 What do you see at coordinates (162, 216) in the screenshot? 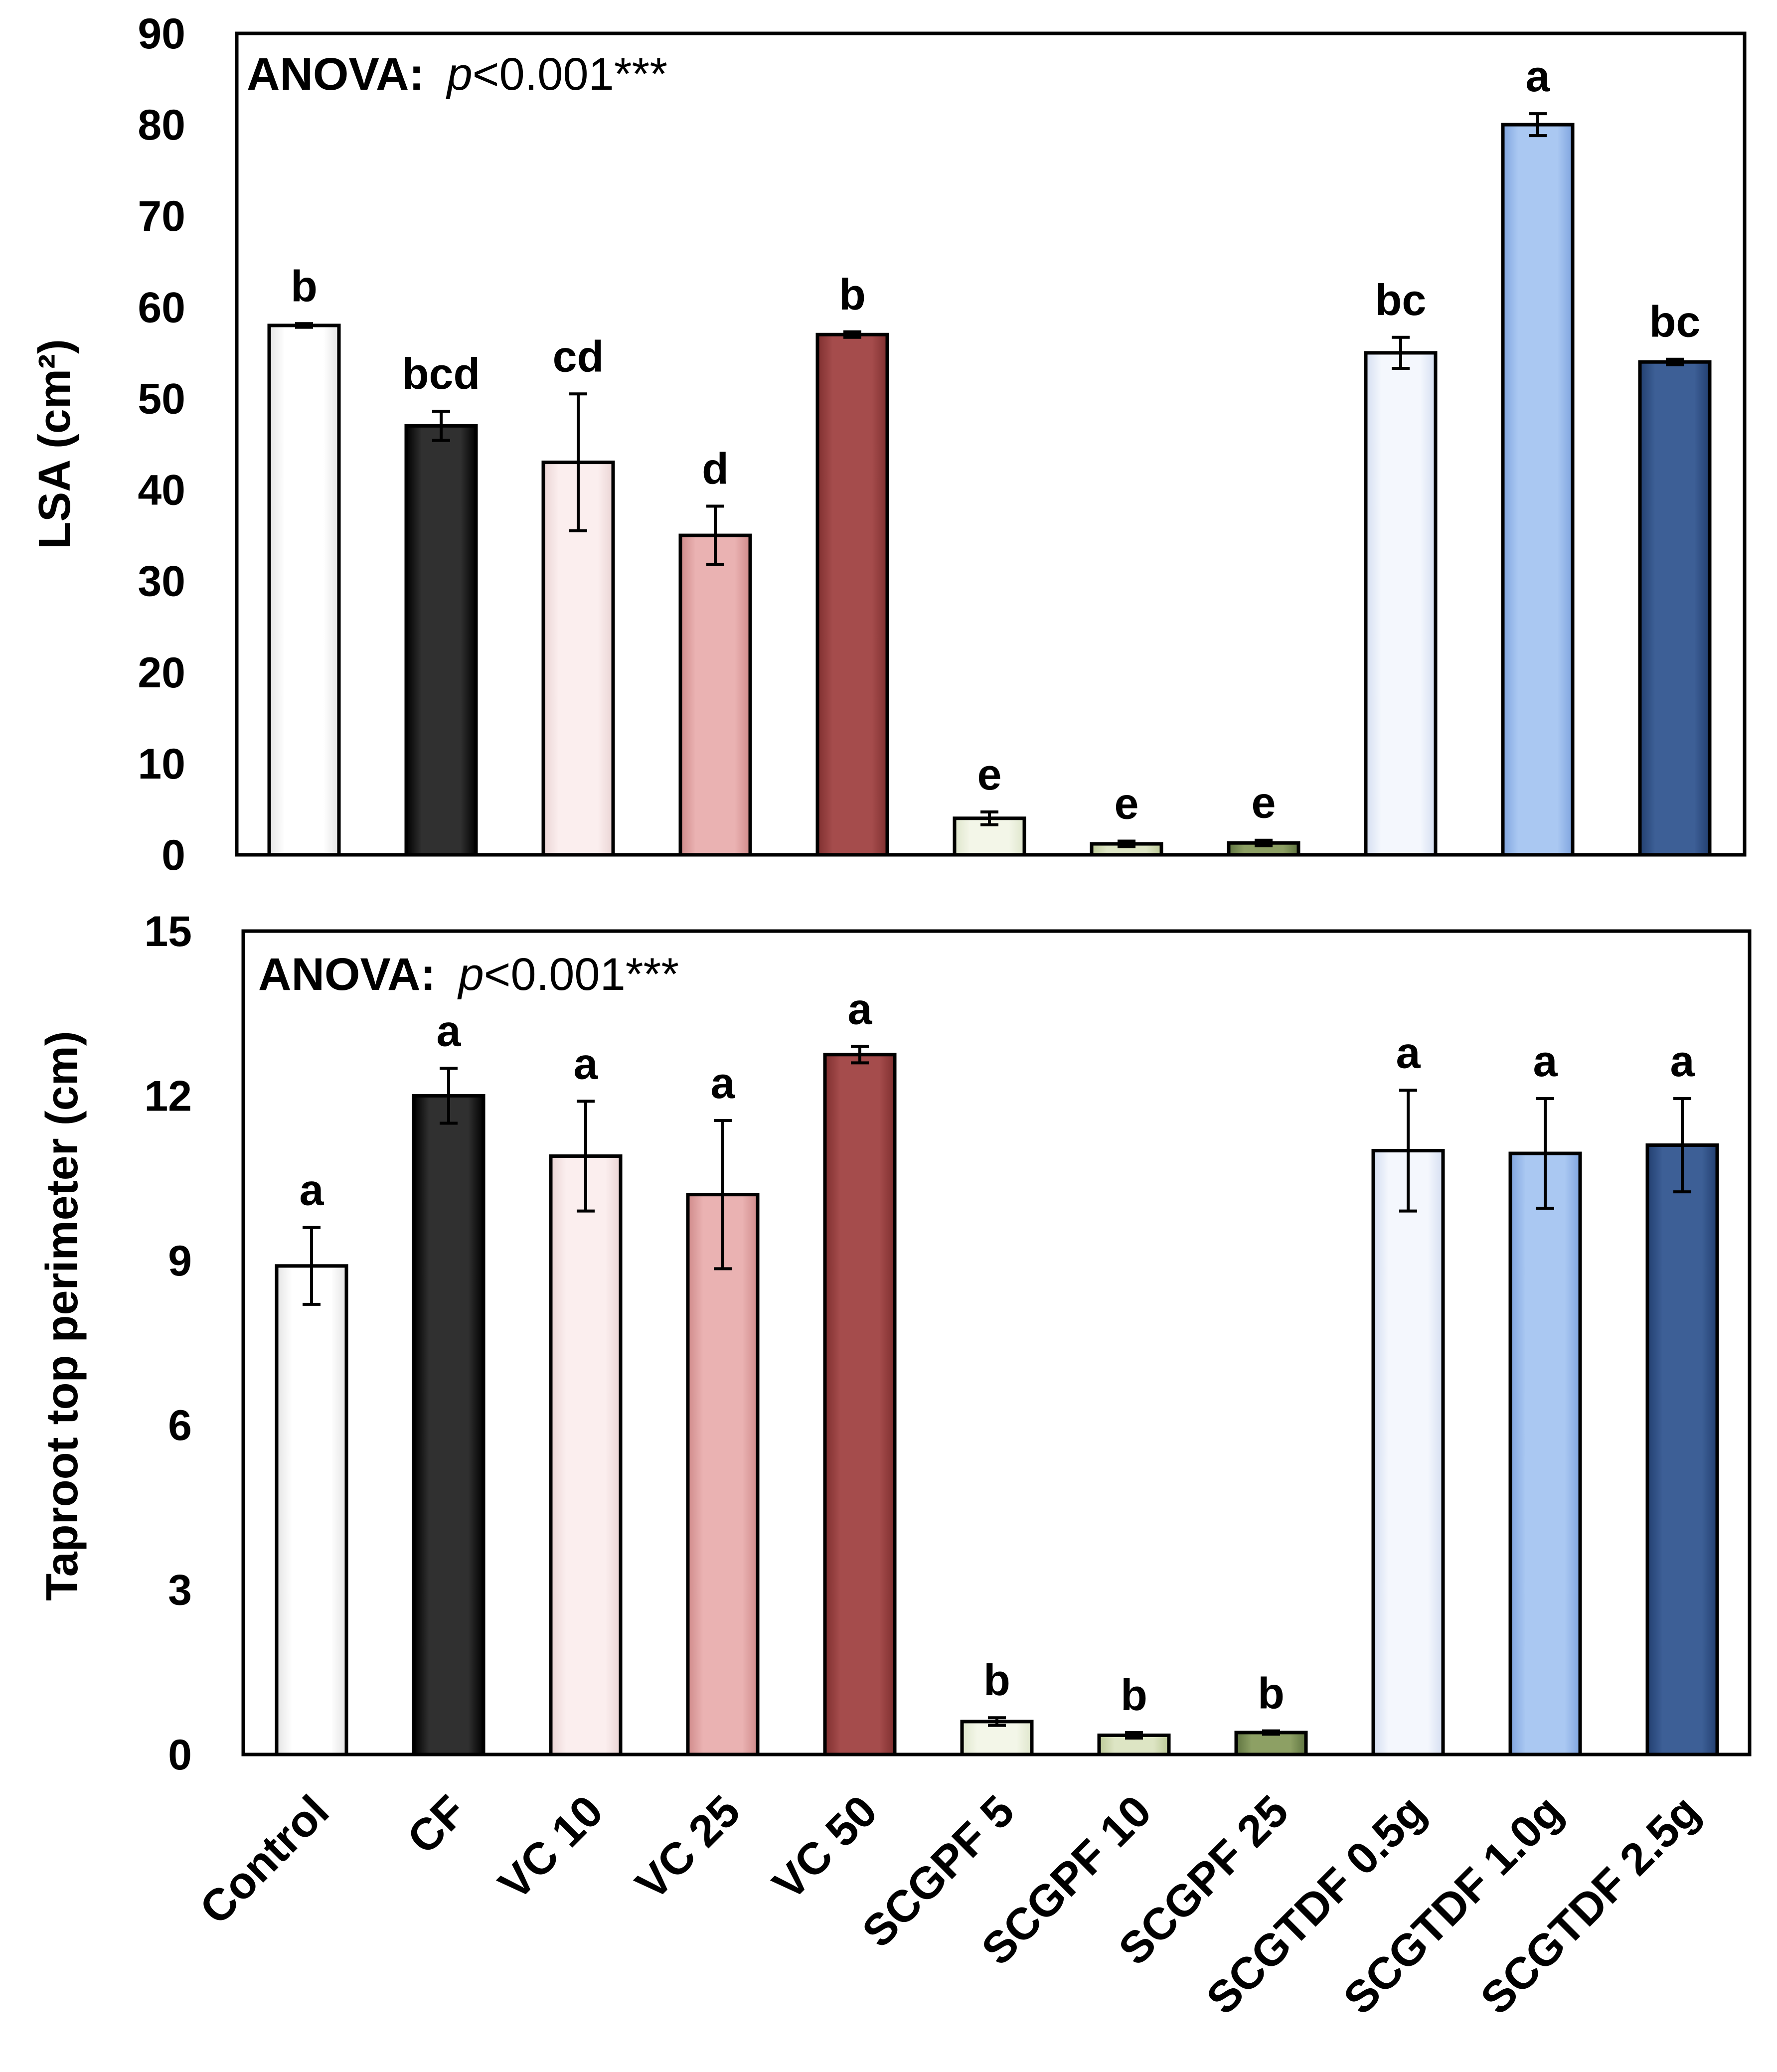
I see `y-tick-label: 70` at bounding box center [162, 216].